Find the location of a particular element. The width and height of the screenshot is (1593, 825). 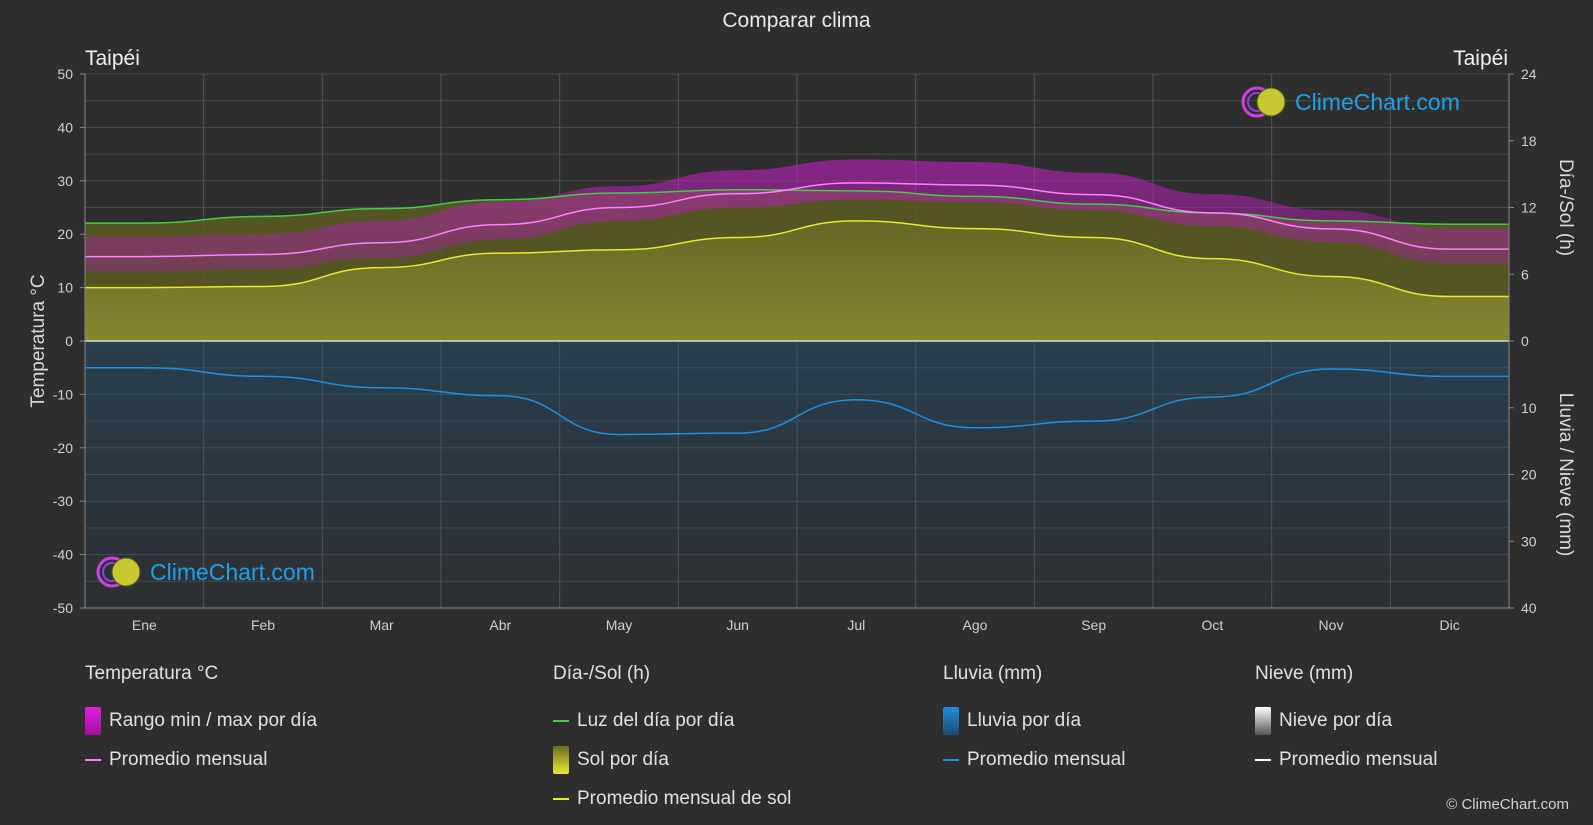

tick-label-rain: 10 is located at coordinates (1529, 408).